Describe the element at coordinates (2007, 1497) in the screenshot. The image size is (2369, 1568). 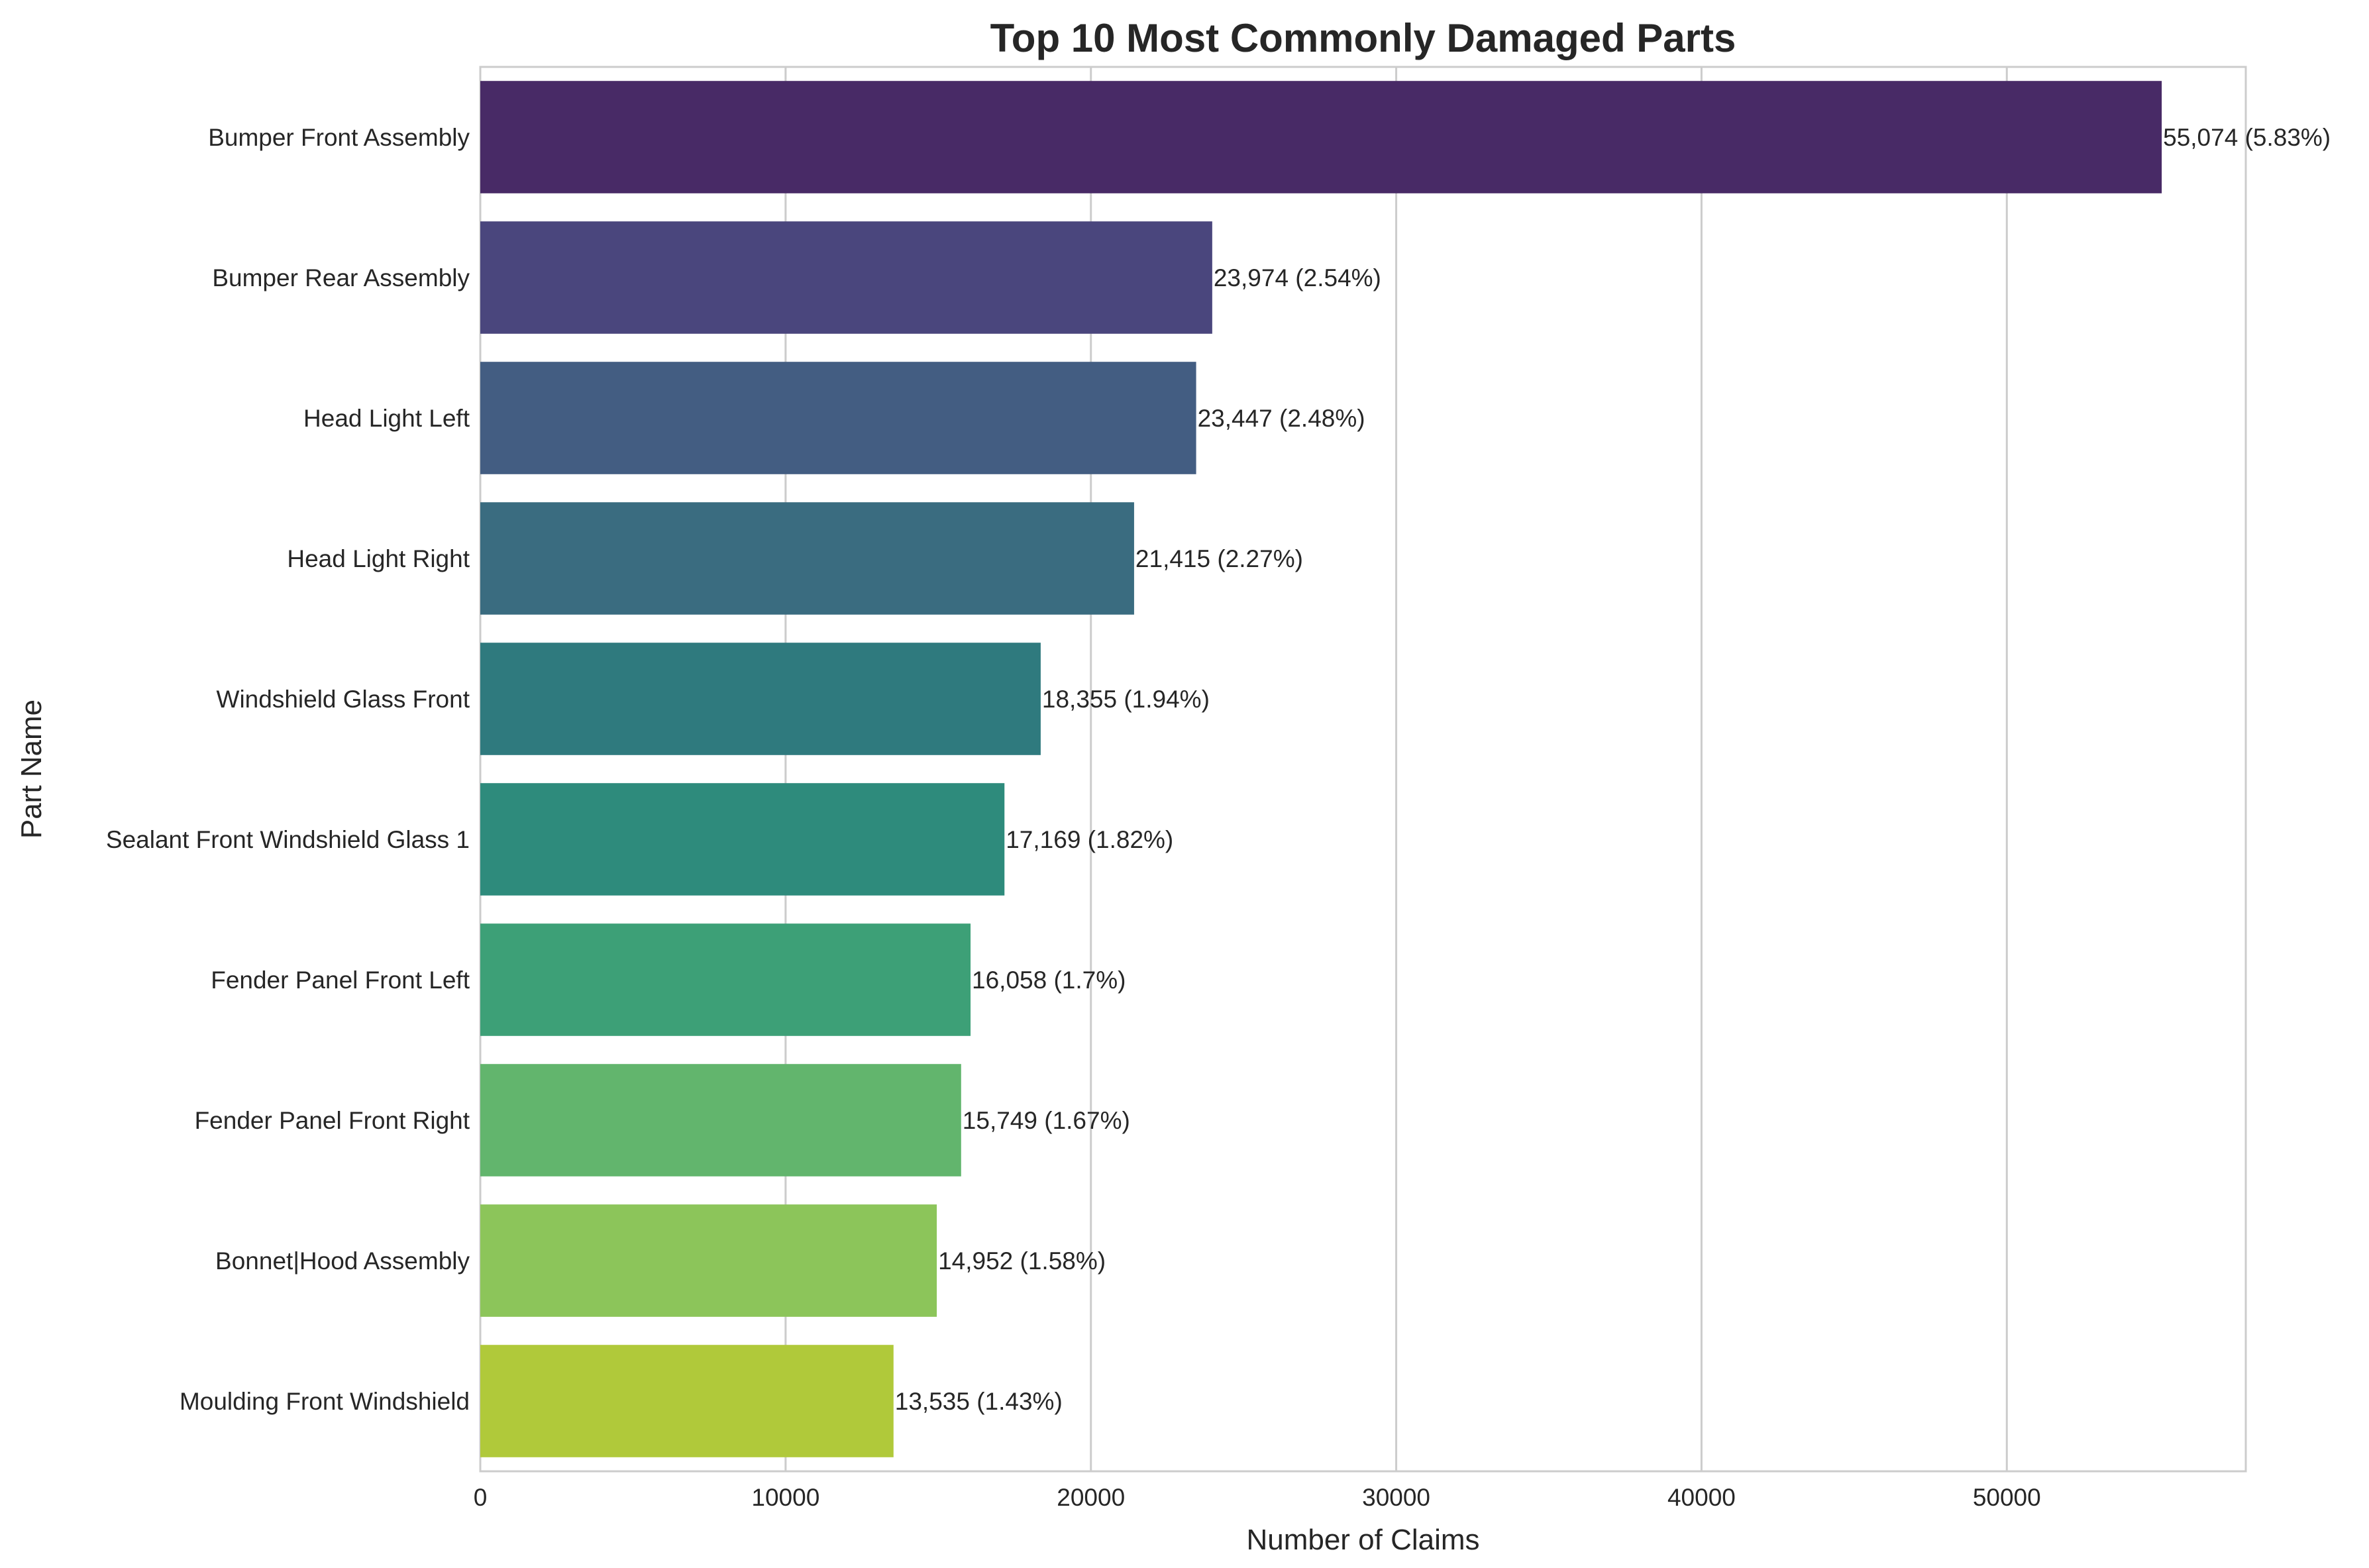
I see `x-tick-label: 50000` at that location.